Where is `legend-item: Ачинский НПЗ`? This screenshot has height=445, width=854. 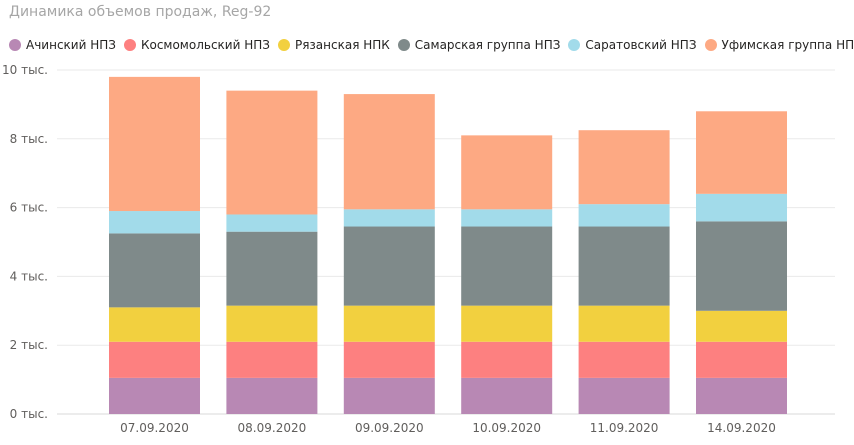 legend-item: Ачинский НПЗ is located at coordinates (62, 45).